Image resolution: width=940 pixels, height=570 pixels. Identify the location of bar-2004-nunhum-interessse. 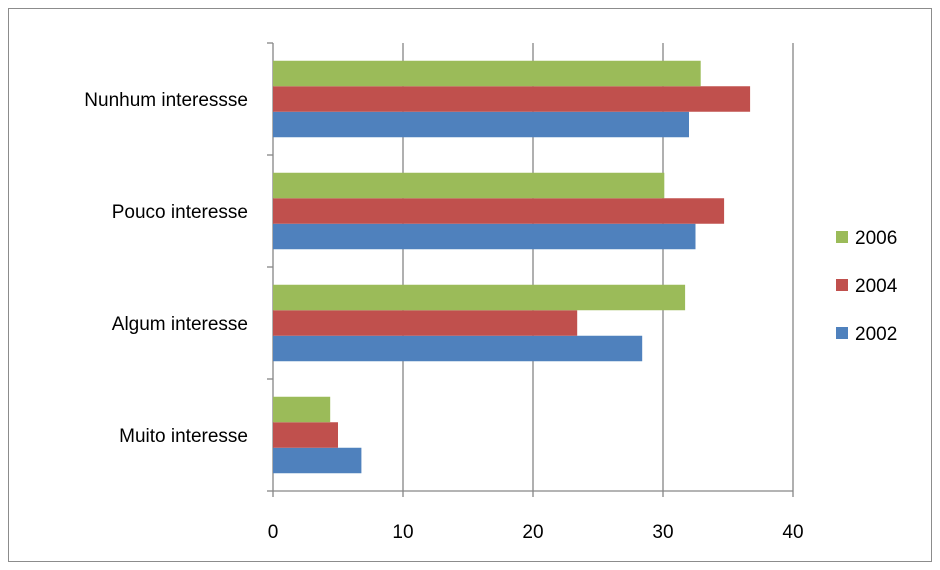
(512, 99).